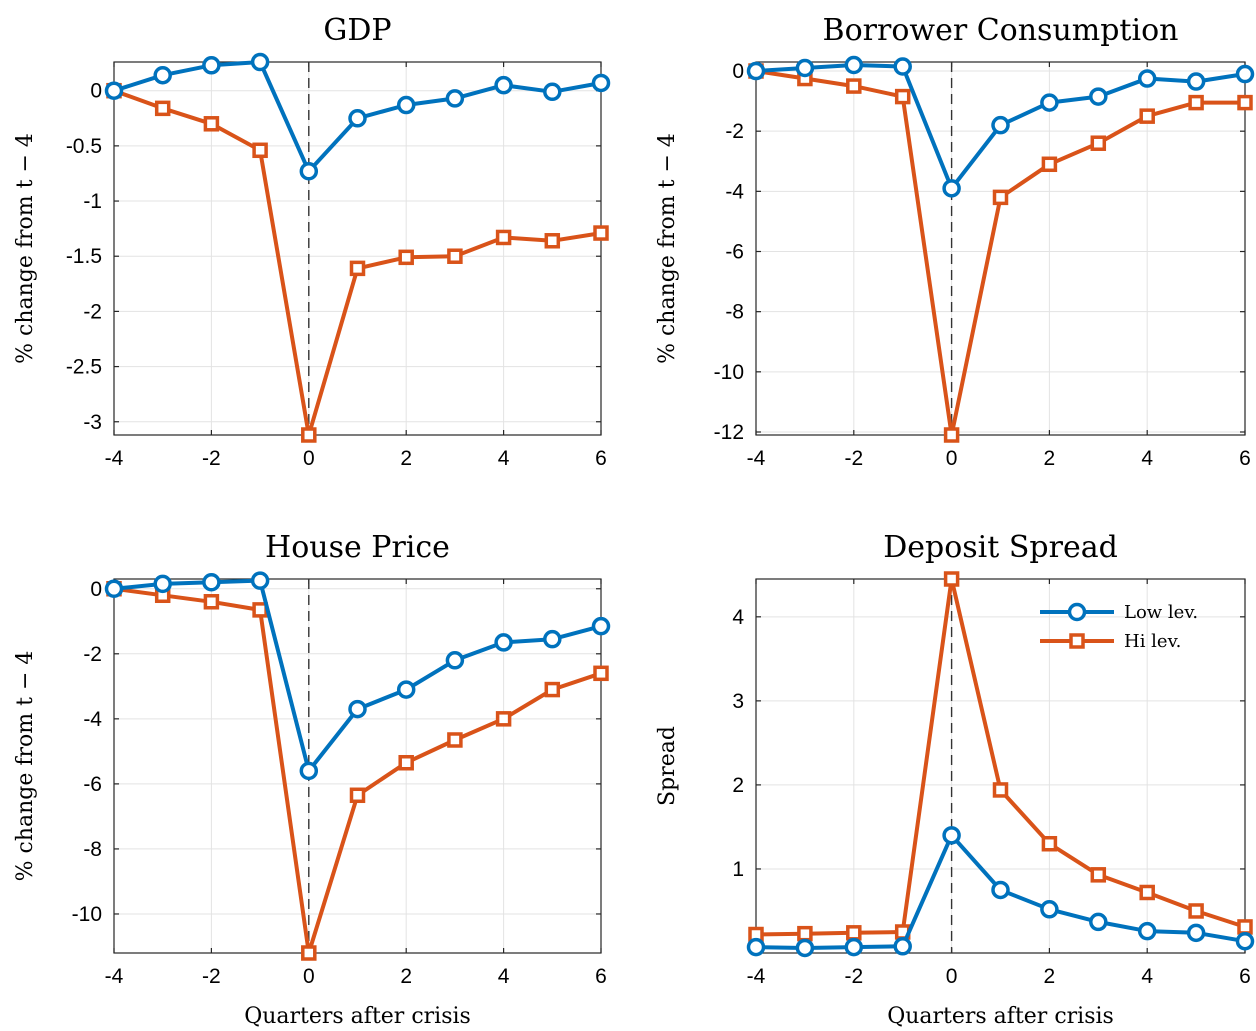  Describe the element at coordinates (84, 146) in the screenshot. I see `y-tick-label: -0.5` at that location.